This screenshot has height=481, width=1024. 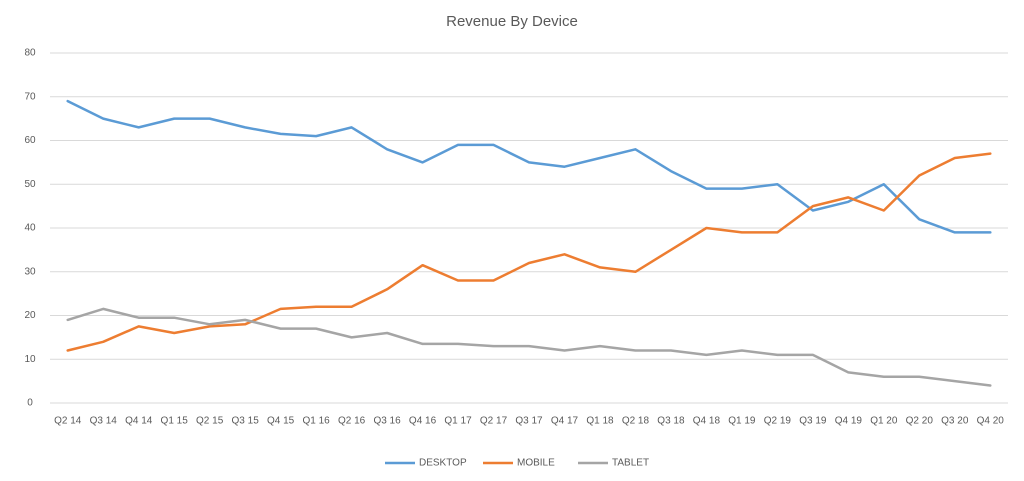 I want to click on y-tick-label: 0, so click(x=30, y=403).